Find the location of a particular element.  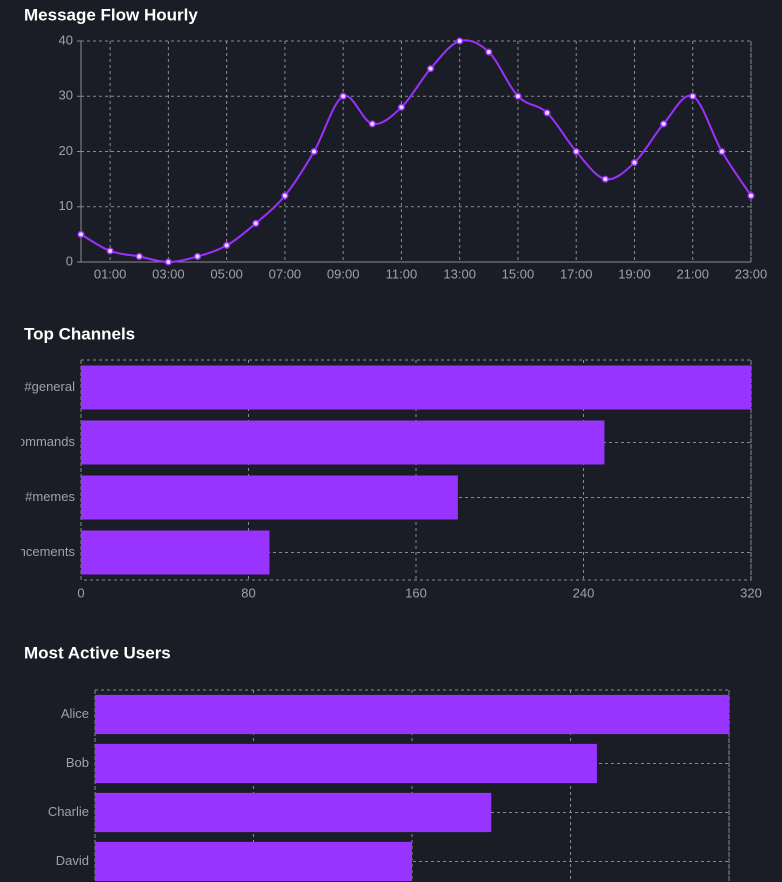

x-tick-label: 320 is located at coordinates (751, 592).